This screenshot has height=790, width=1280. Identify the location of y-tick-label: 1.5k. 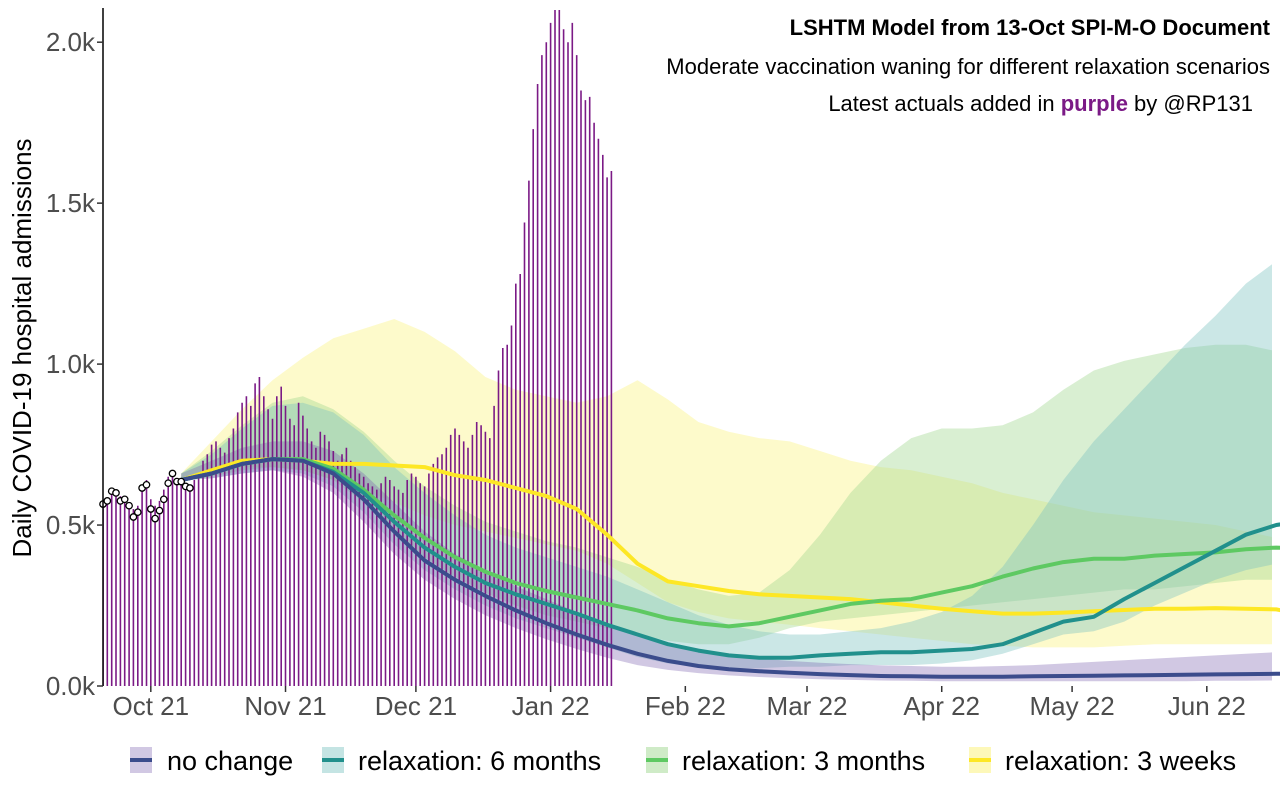
(71, 203).